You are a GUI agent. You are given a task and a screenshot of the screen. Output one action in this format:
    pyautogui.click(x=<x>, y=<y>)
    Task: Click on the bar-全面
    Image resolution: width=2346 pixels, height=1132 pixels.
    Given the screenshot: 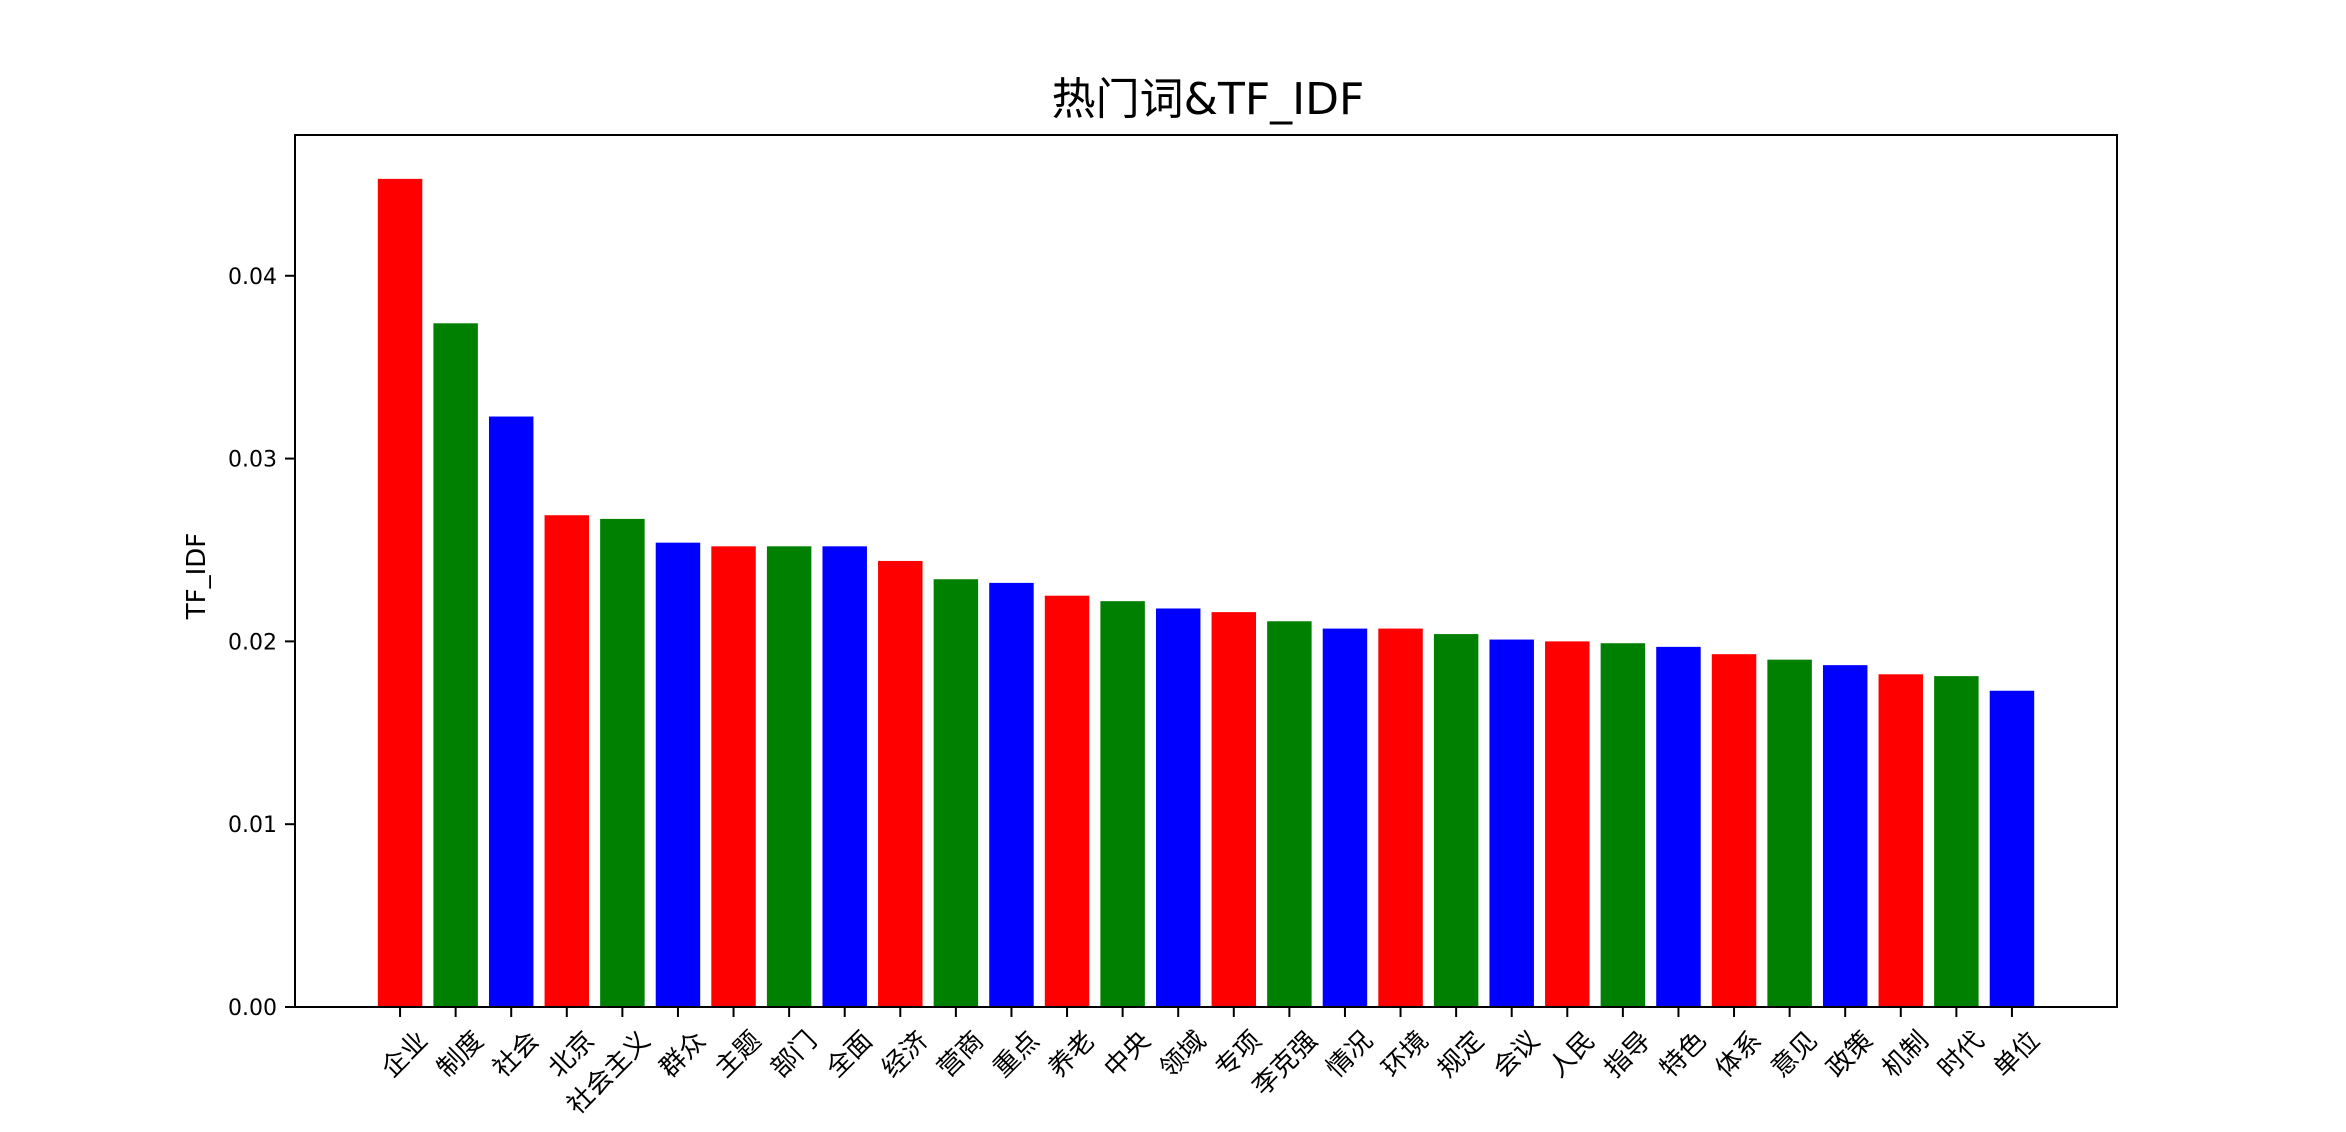 What is the action you would take?
    pyautogui.click(x=844, y=776)
    